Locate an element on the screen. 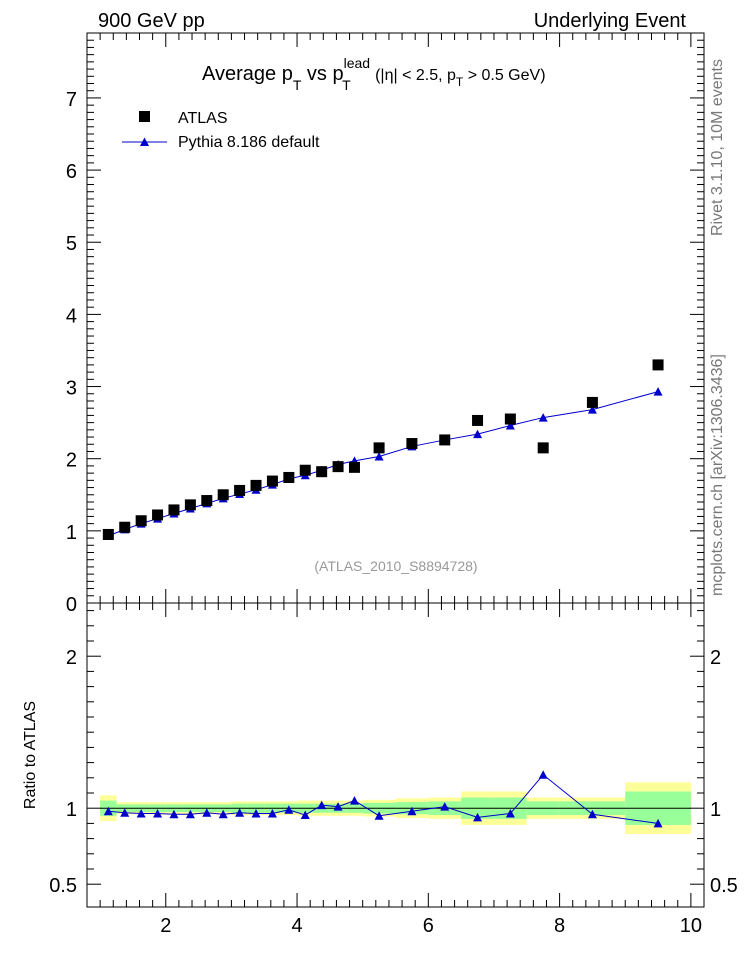  legend-atlas-marker is located at coordinates (144, 116).